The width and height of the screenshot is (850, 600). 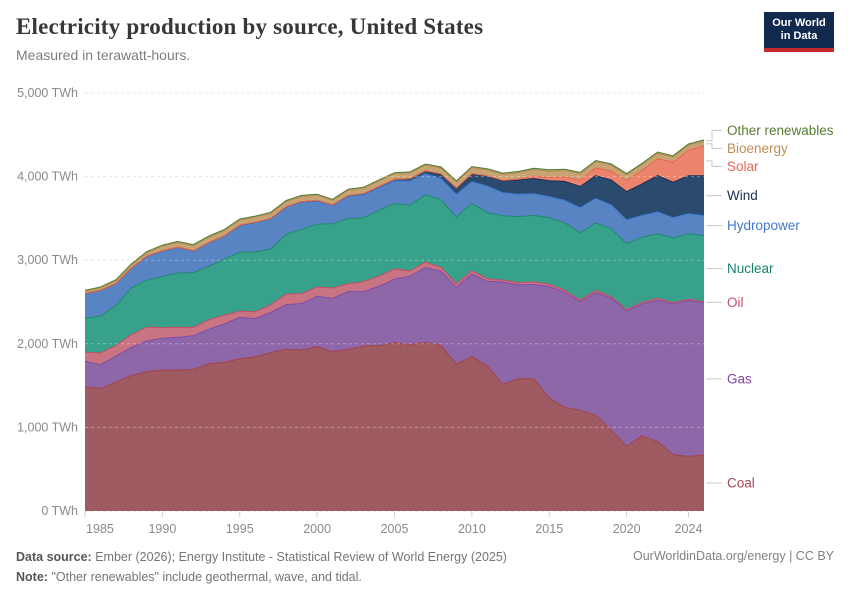 I want to click on owid-logo-line2: in Data, so click(x=799, y=36).